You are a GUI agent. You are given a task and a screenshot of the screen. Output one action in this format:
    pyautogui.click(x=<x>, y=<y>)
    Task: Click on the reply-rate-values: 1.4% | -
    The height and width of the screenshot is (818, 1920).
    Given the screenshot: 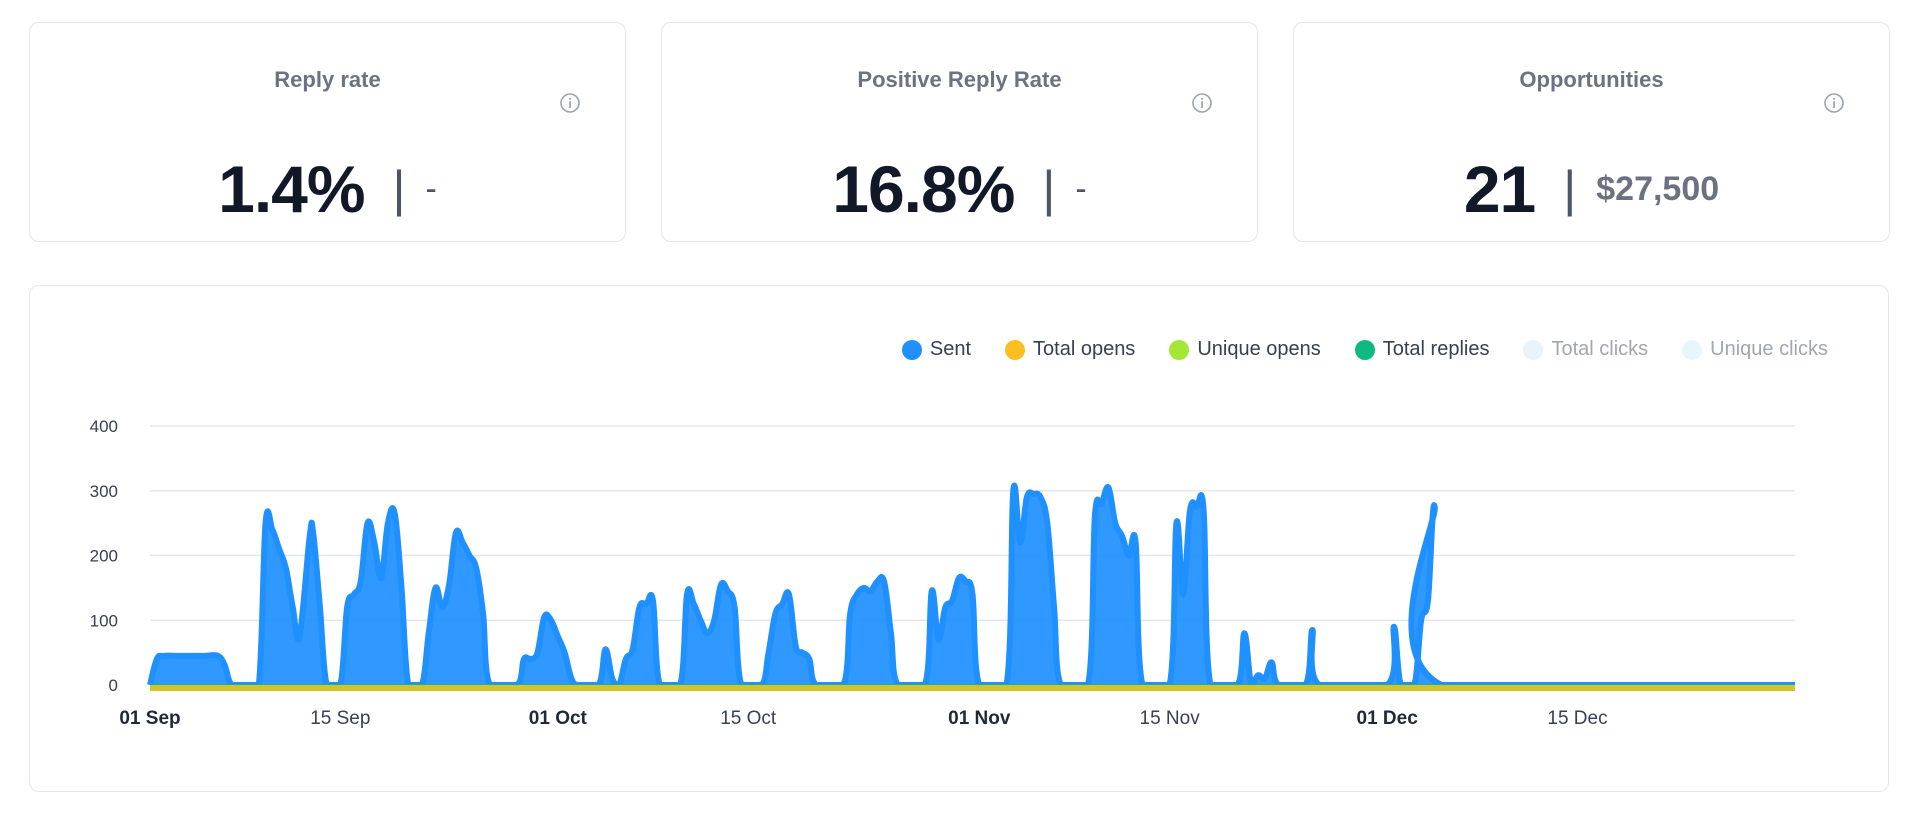 What is the action you would take?
    pyautogui.click(x=327, y=189)
    